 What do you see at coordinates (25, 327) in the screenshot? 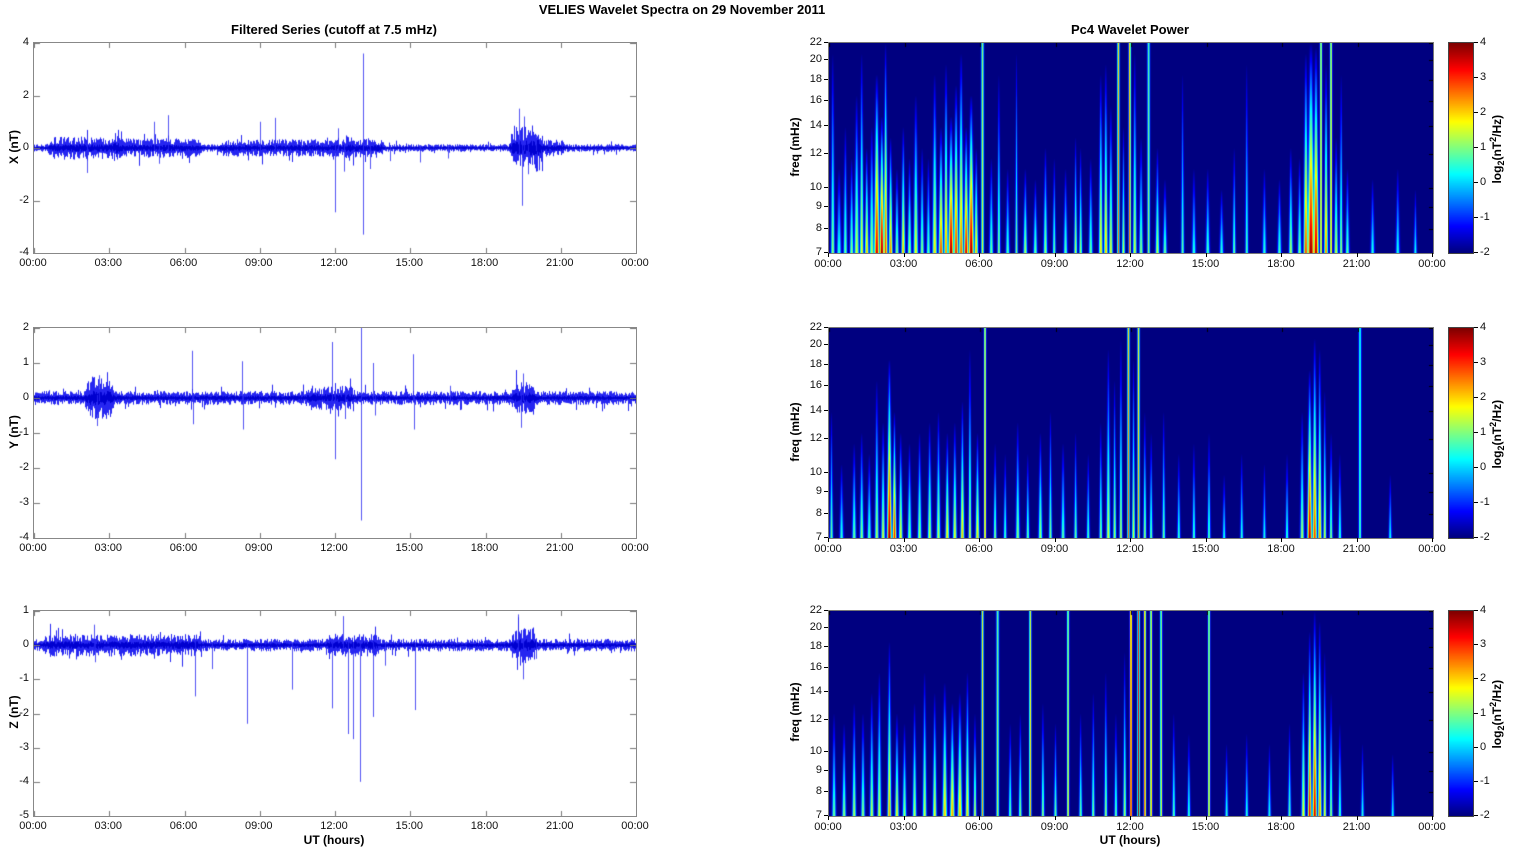
I see `y-tick-label: 2` at bounding box center [25, 327].